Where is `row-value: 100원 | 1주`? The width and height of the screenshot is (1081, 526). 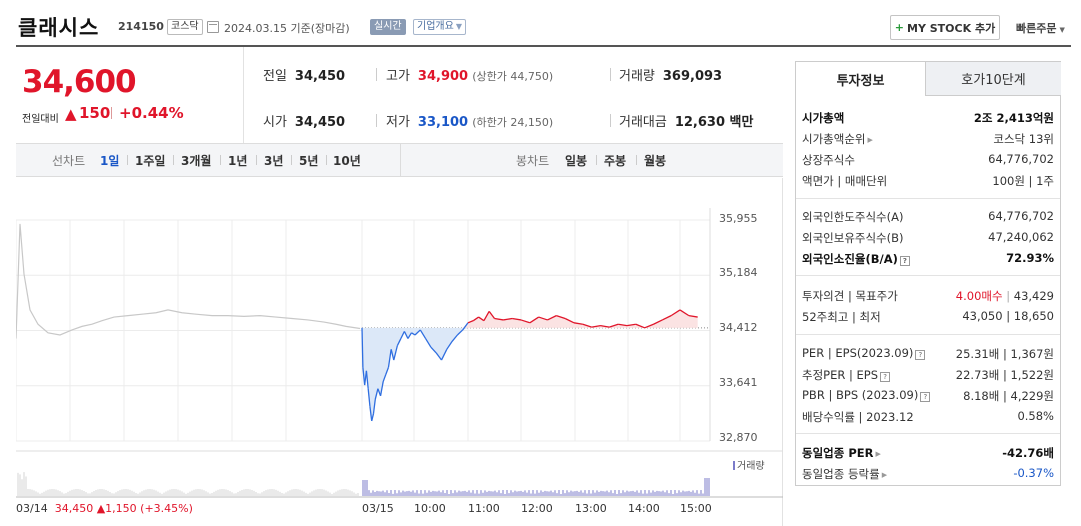
row-value: 100원 | 1주 is located at coordinates (1023, 181).